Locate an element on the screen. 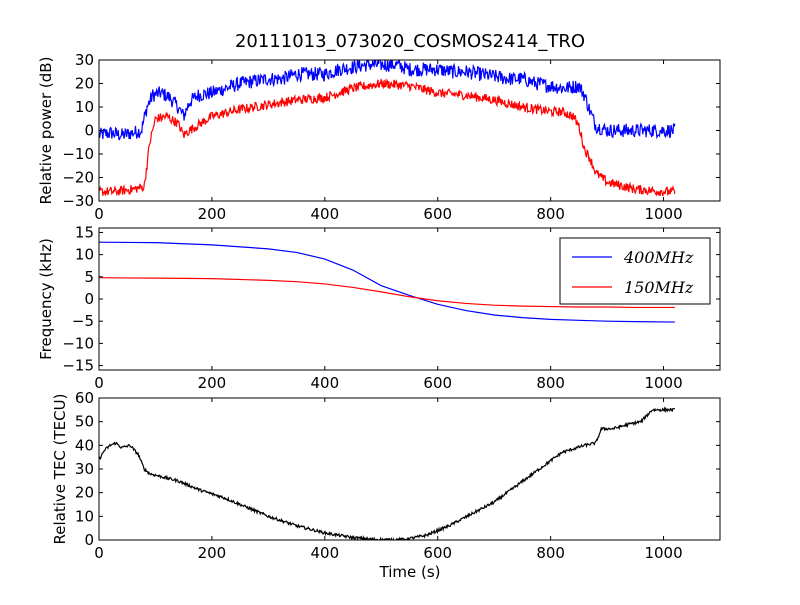  legend-box is located at coordinates (635, 271).